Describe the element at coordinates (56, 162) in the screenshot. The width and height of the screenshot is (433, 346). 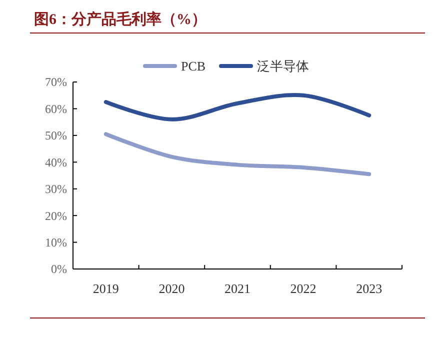
I see `y-tick-label: 40%` at that location.